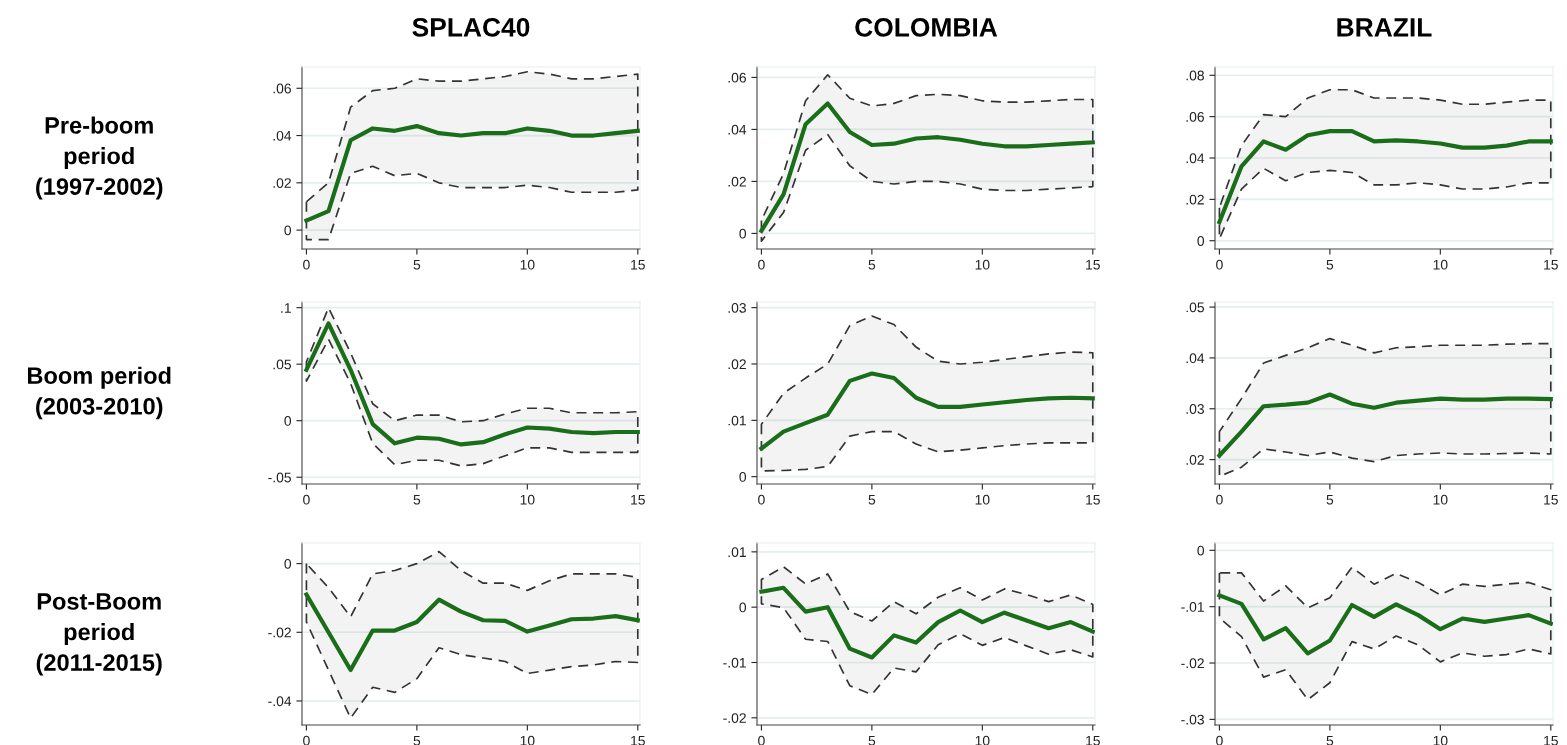  Describe the element at coordinates (1195, 75) in the screenshot. I see `y-tick-label: .08` at that location.